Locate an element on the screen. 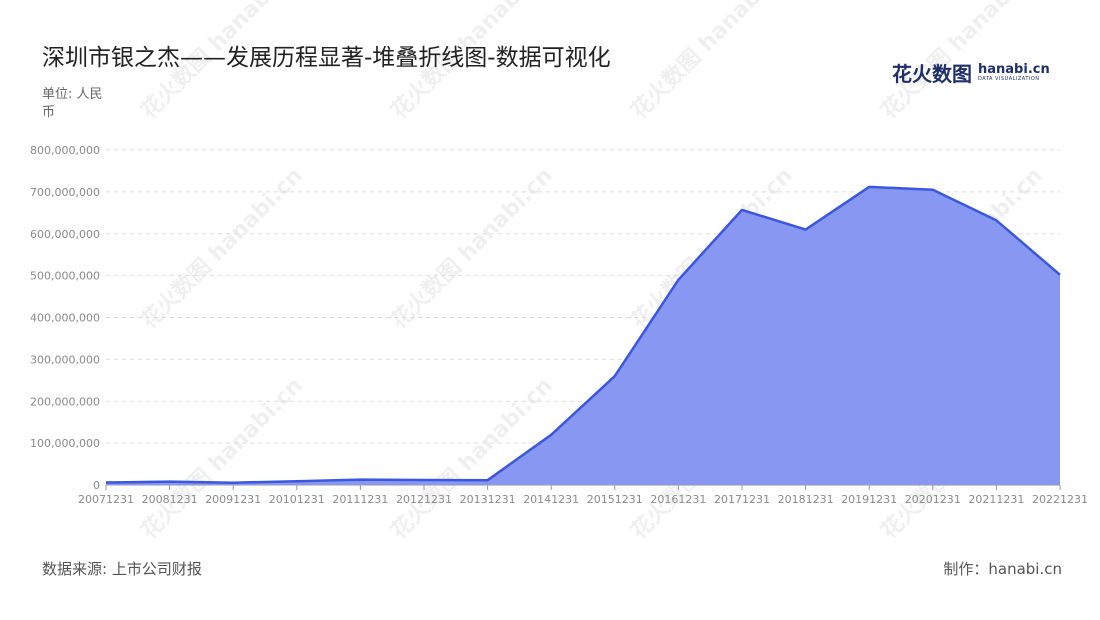  x-tick-label-13: 20201231 is located at coordinates (933, 499).